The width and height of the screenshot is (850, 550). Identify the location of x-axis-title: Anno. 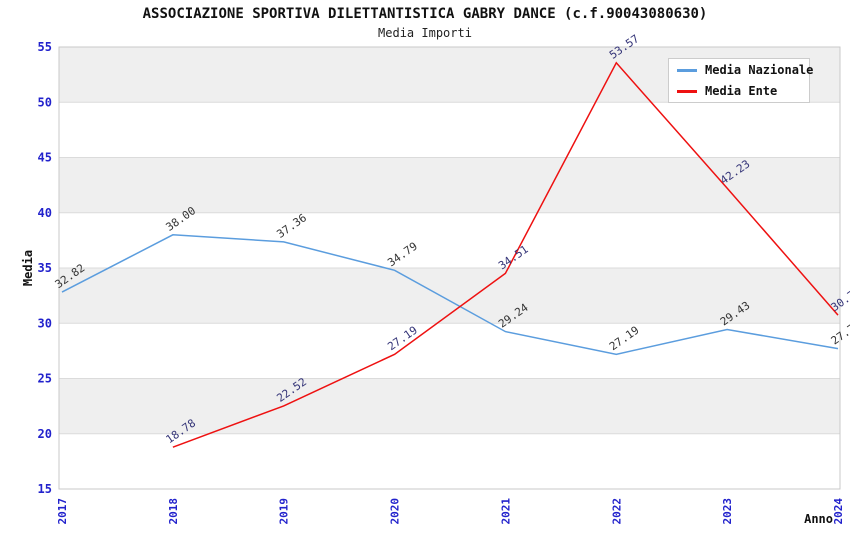
(818, 519).